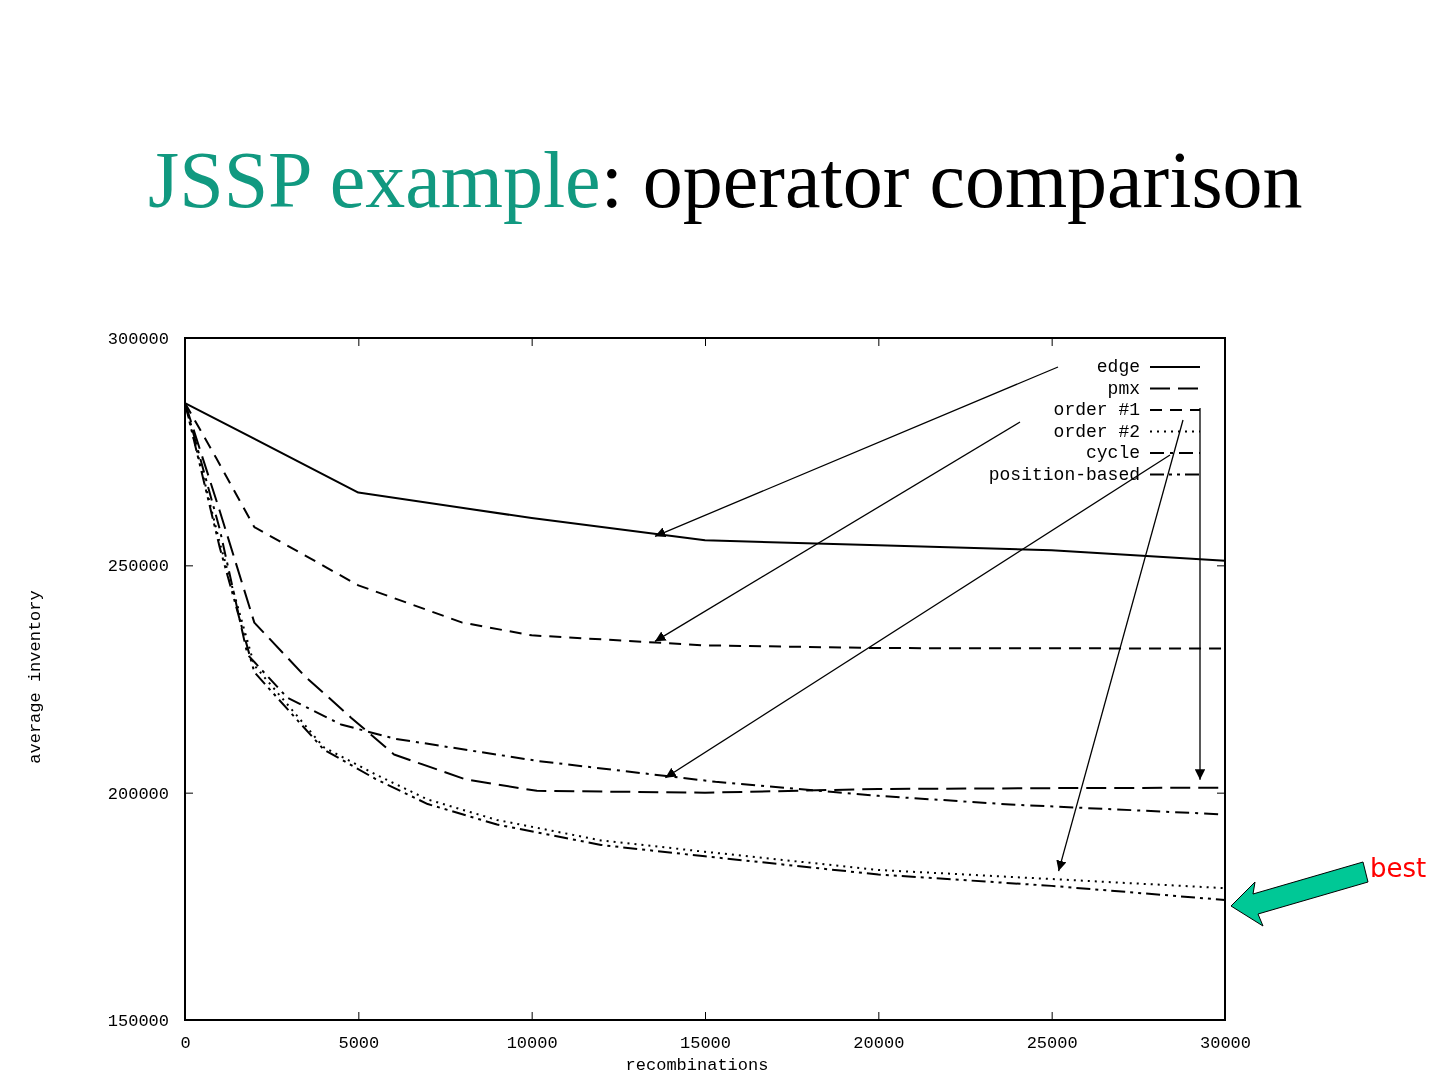  Describe the element at coordinates (138, 1021) in the screenshot. I see `y-tick-label: 150000` at that location.